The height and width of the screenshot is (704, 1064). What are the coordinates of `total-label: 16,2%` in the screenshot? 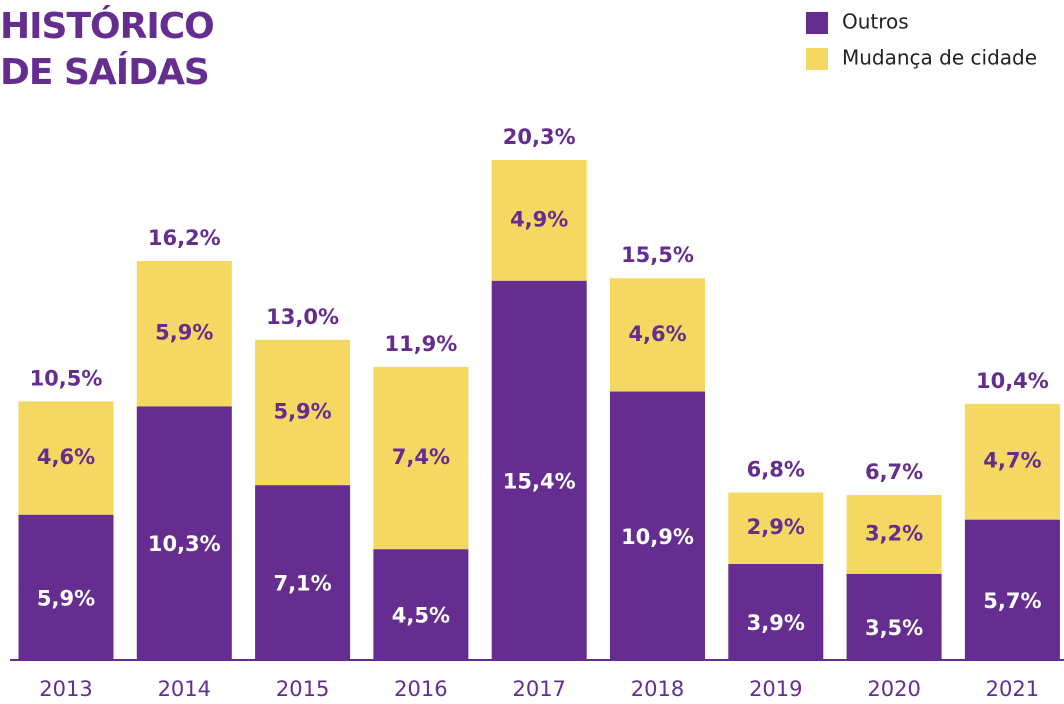 It's located at (184, 238).